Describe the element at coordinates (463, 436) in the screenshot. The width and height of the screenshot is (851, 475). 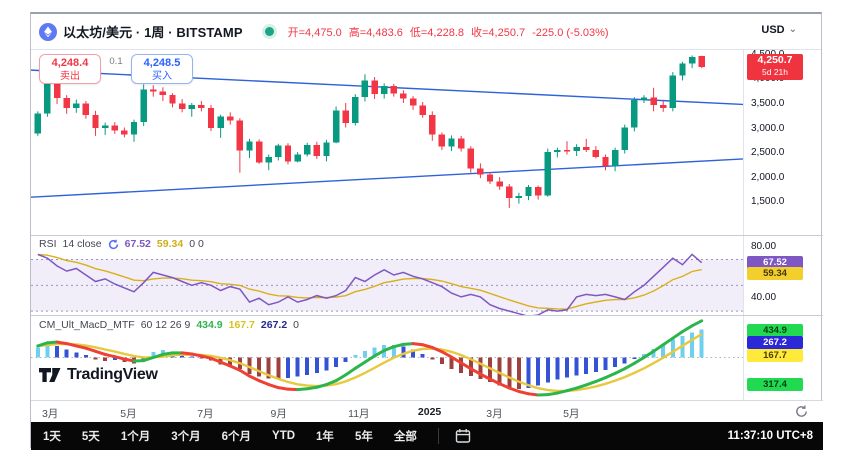
I see `calendar-icon` at that location.